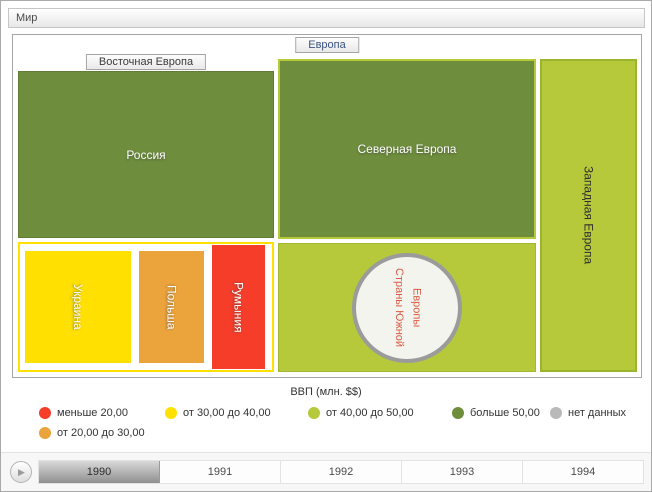 The width and height of the screenshot is (652, 492). What do you see at coordinates (220, 472) in the screenshot?
I see `timeline-year-1991: 1991` at bounding box center [220, 472].